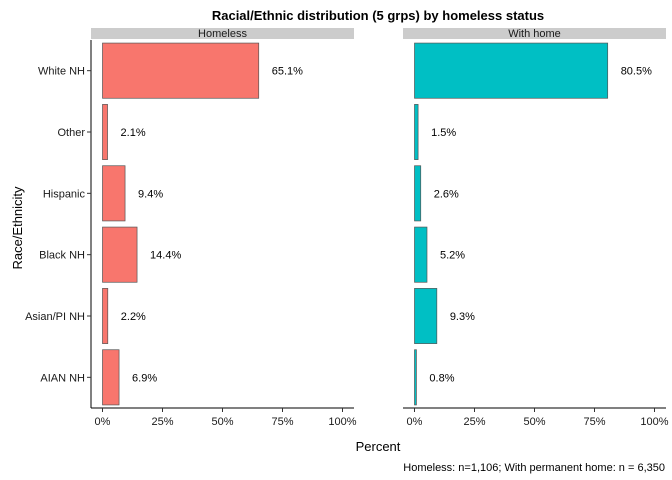 Image resolution: width=672 pixels, height=480 pixels. What do you see at coordinates (55, 317) in the screenshot?
I see `y-tick-label: Asian/PI NH` at bounding box center [55, 317].